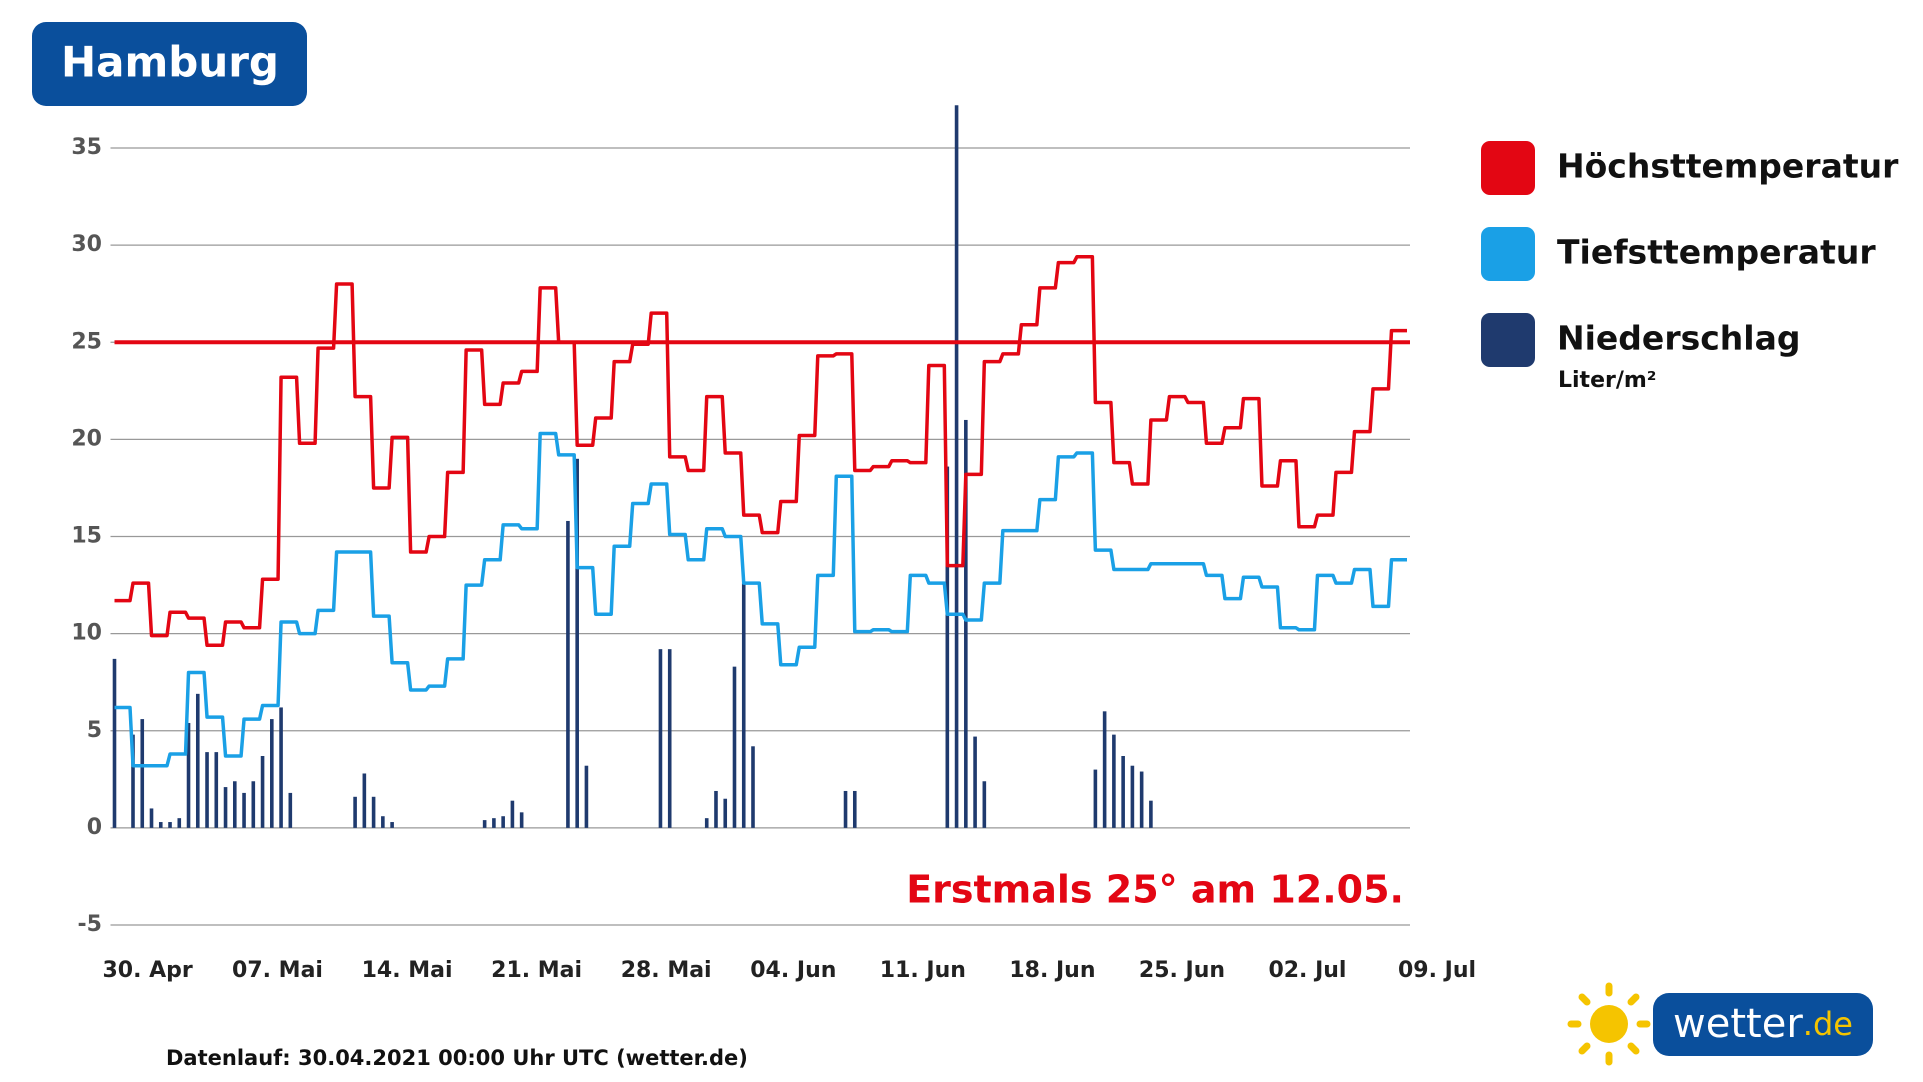  Describe the element at coordinates (666, 970) in the screenshot. I see `x-tick-label: 28. Mai` at that location.